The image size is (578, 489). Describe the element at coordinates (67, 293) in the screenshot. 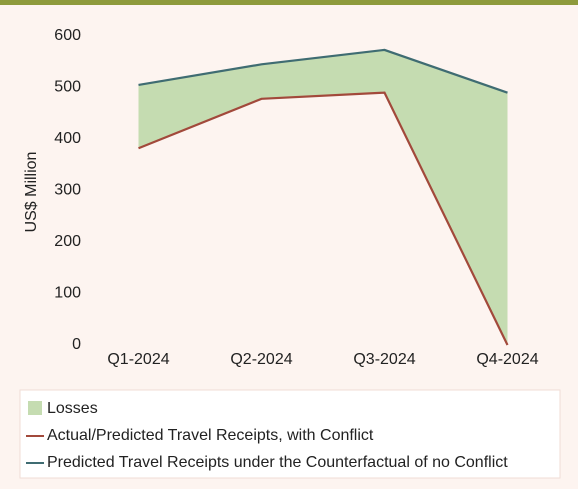

I see `y-tick-label: 100` at that location.